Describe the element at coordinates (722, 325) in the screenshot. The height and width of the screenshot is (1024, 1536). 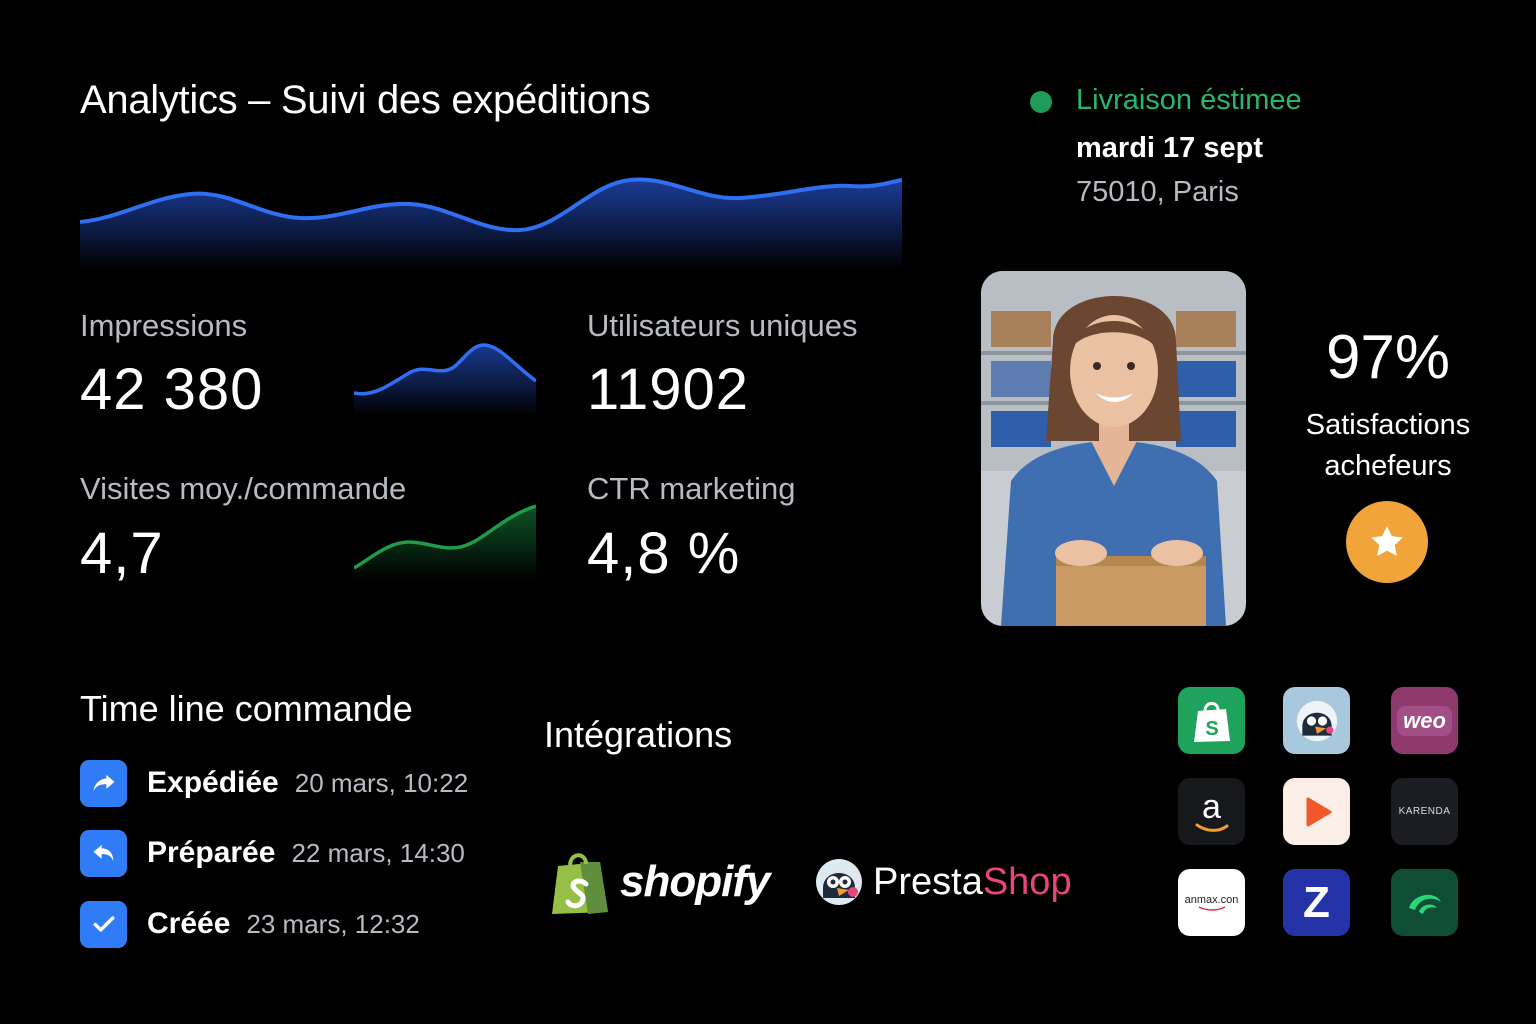
I see `kpi-unique-users-label: Utilisateurs uniques` at that location.